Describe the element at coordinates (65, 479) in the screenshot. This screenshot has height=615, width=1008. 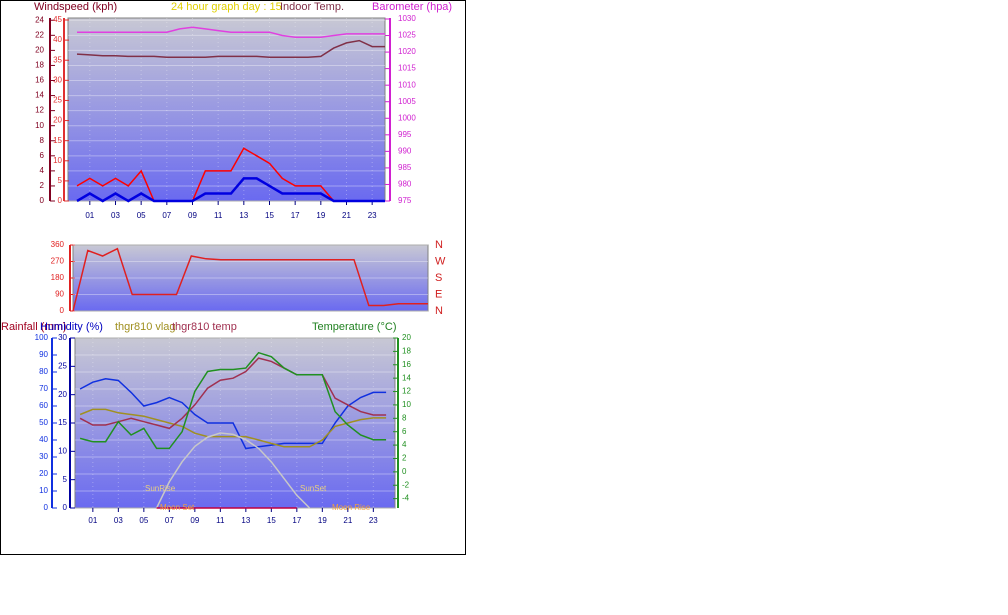
I see `tick-label: 5` at that location.